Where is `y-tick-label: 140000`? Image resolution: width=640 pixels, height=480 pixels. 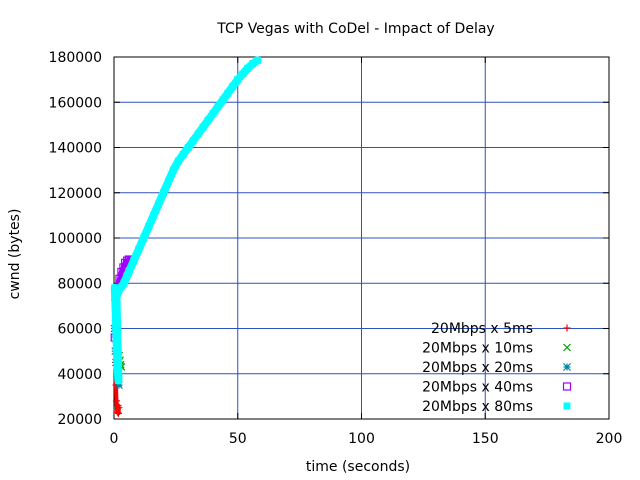 y-tick-label: 140000 is located at coordinates (75, 149).